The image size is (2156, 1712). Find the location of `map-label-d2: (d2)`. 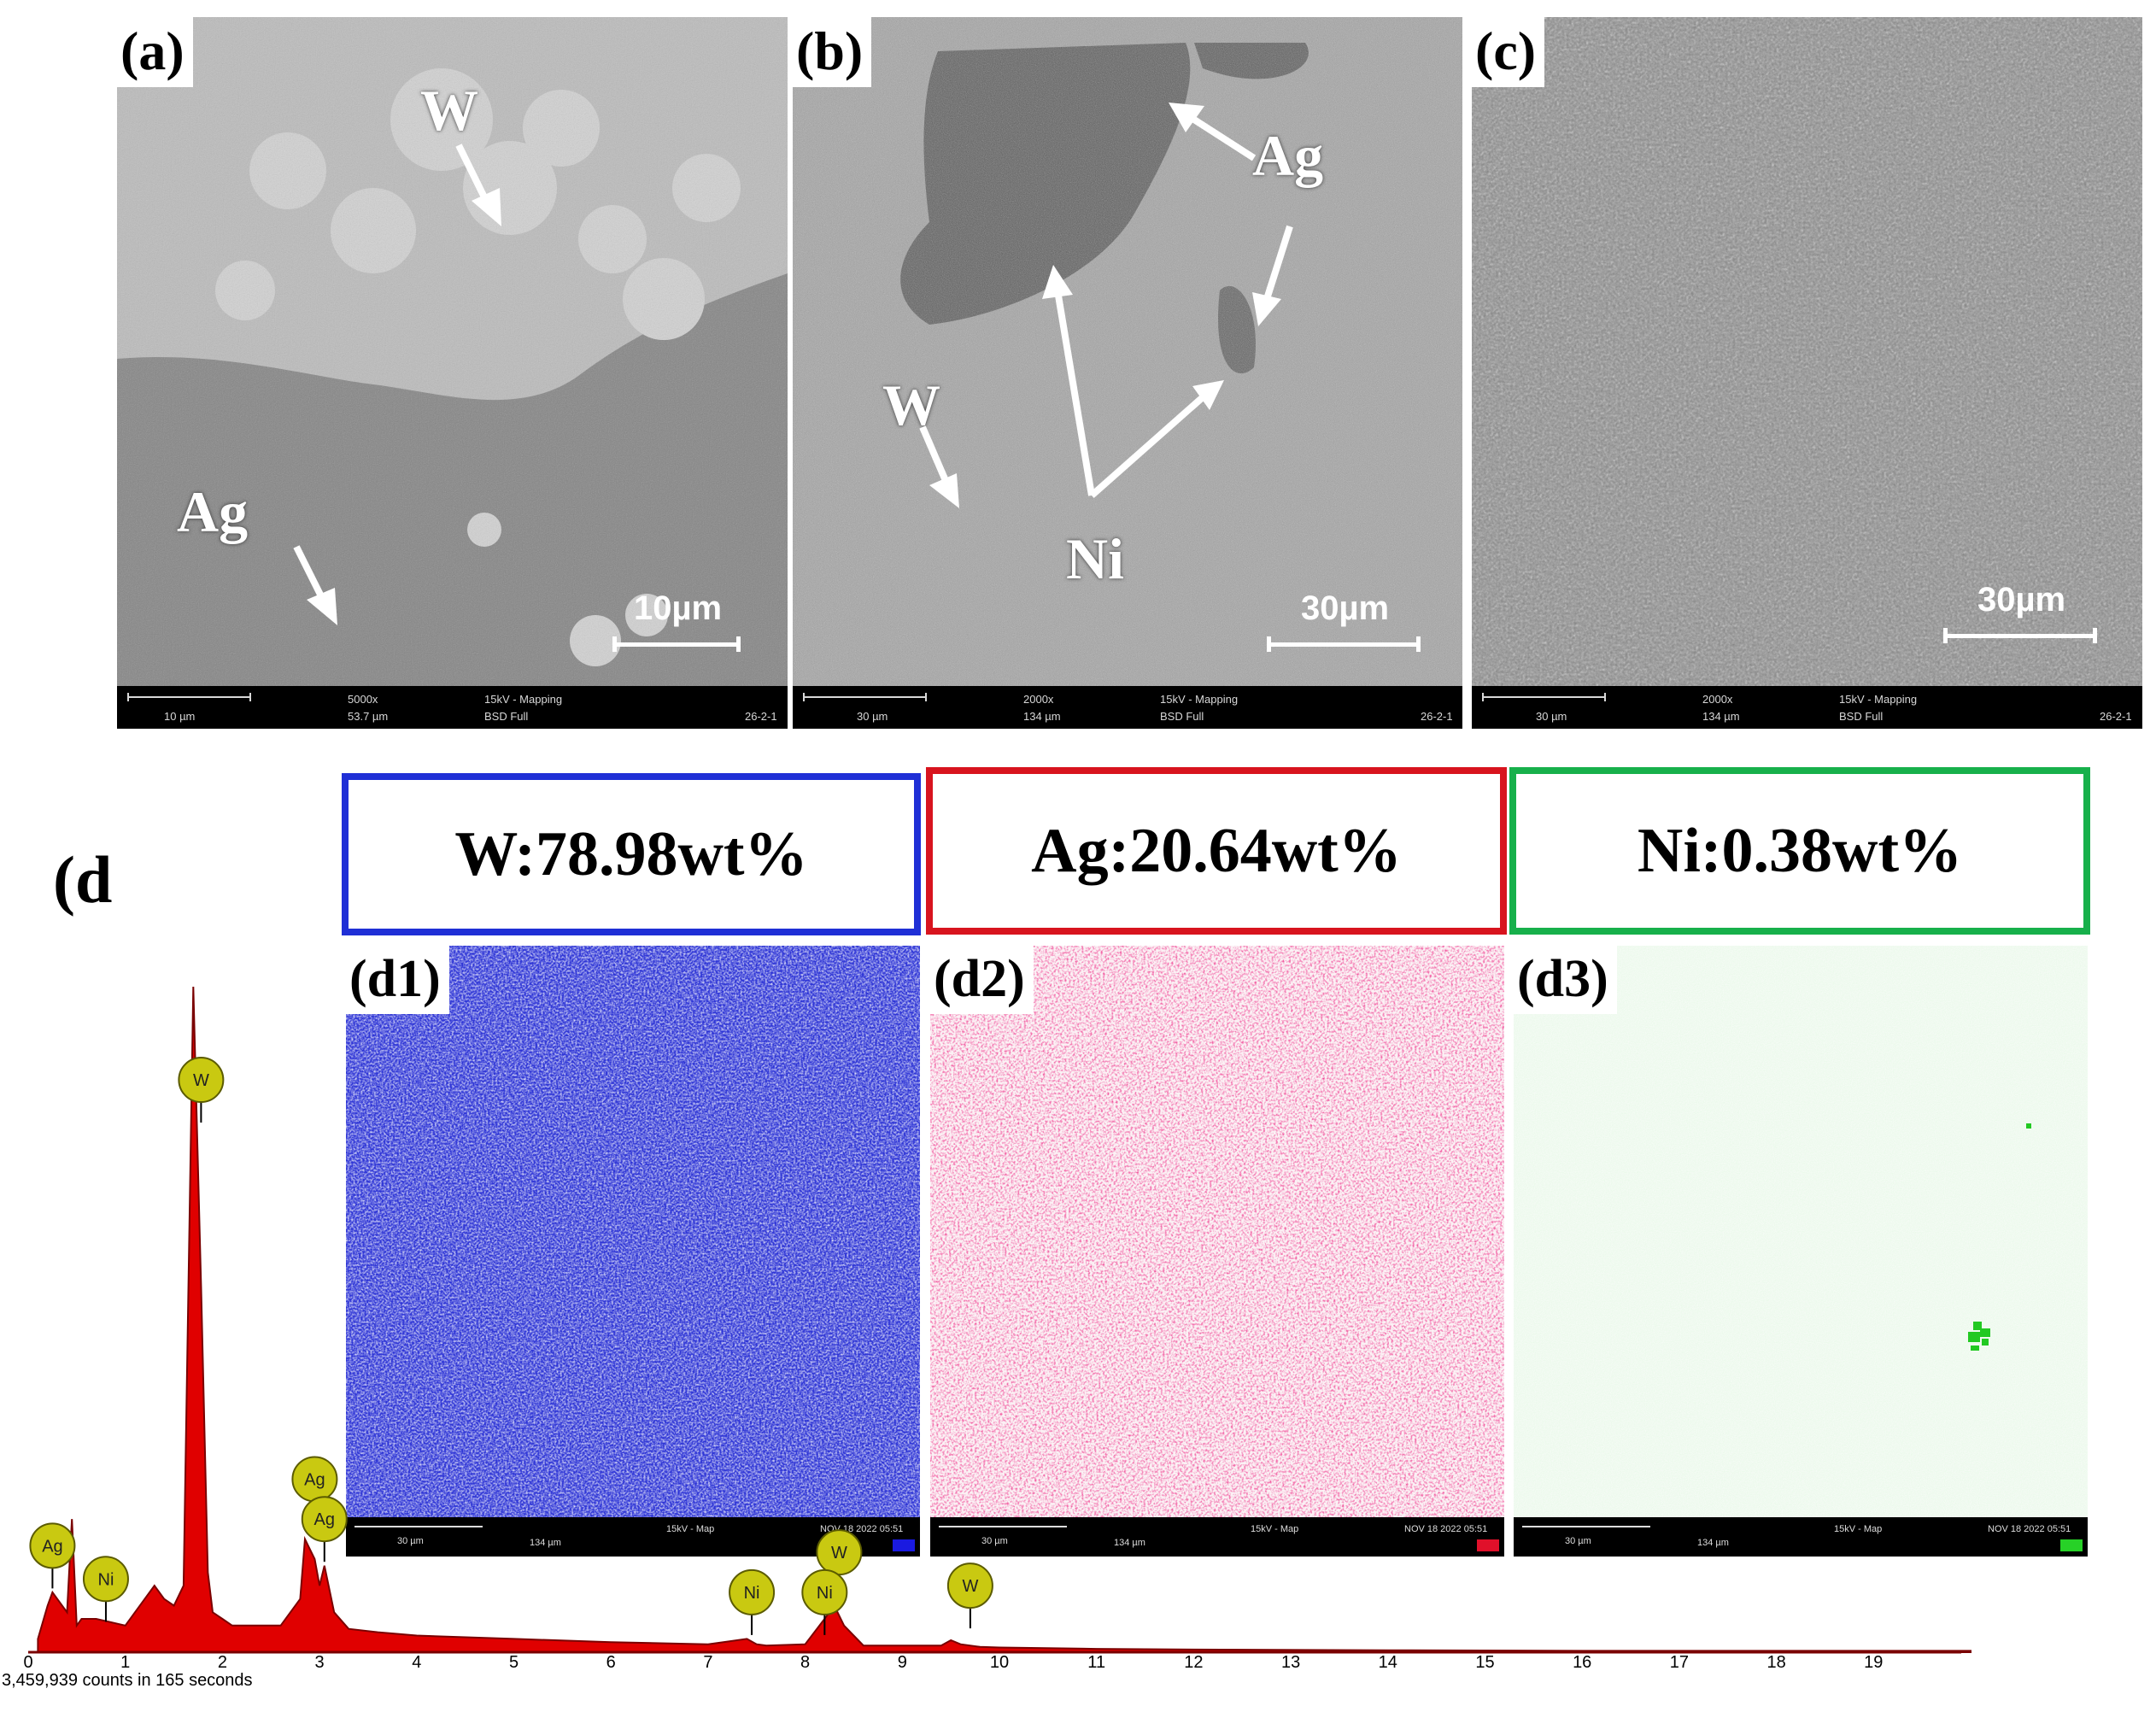

map-label-d2: (d2) is located at coordinates (982, 980).